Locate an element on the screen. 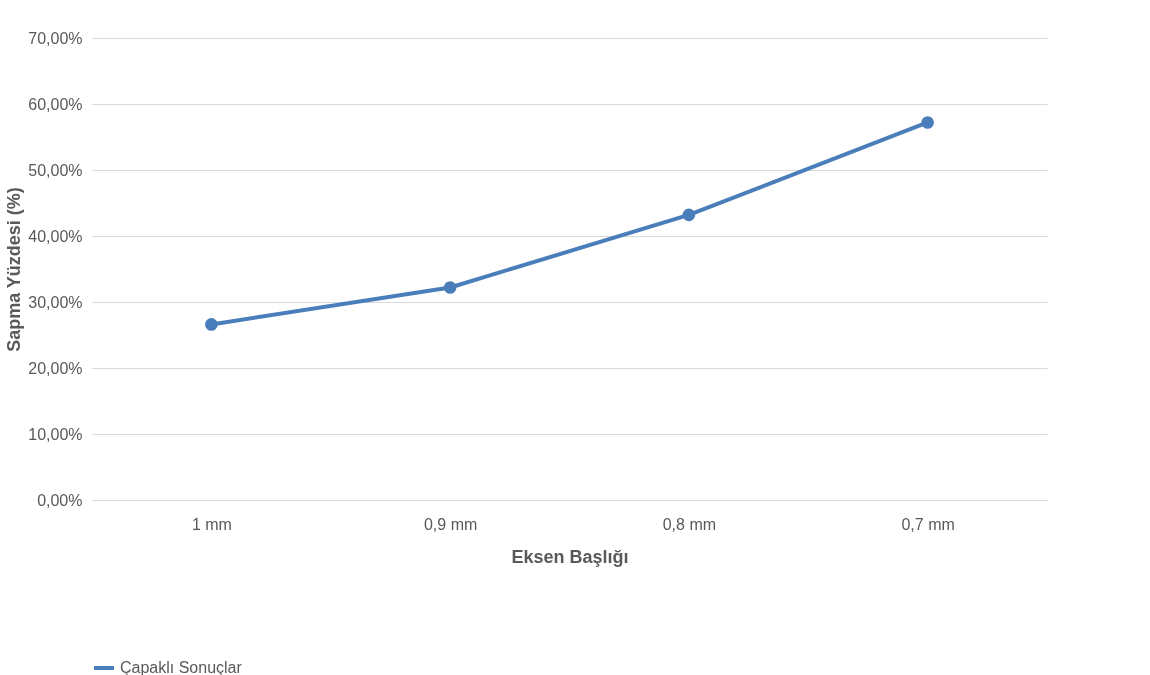 This screenshot has width=1150, height=675. y-tick-label: 60,00% is located at coordinates (55, 104).